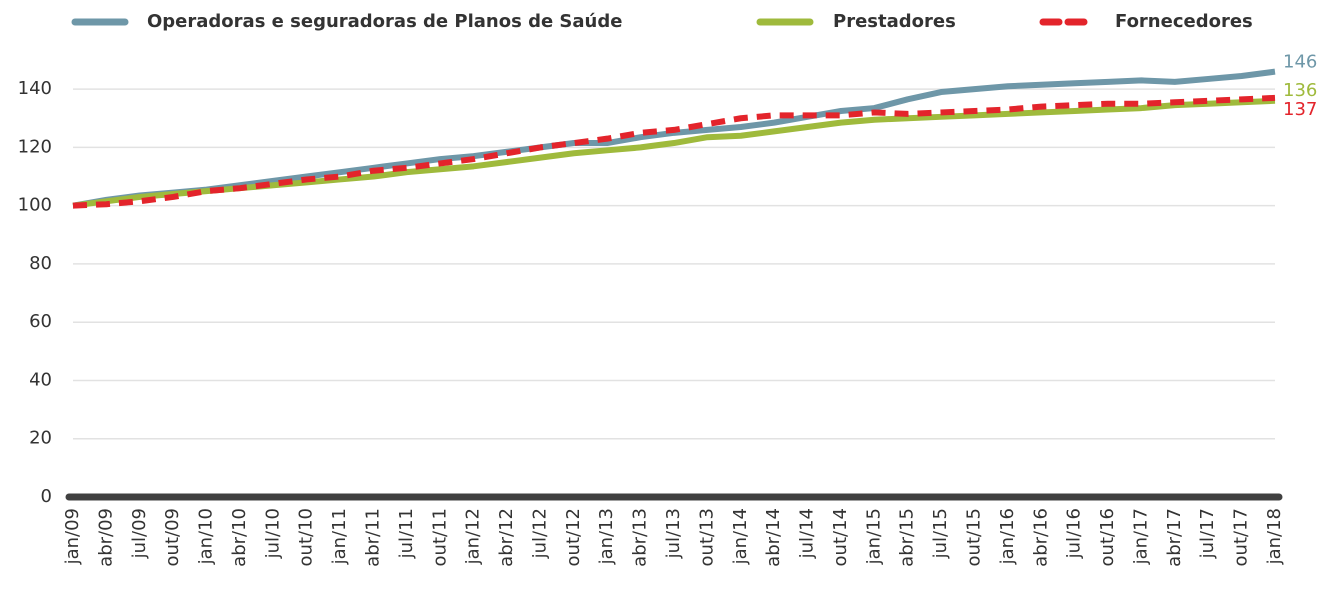  I want to click on end-label: 146, so click(1300, 62).